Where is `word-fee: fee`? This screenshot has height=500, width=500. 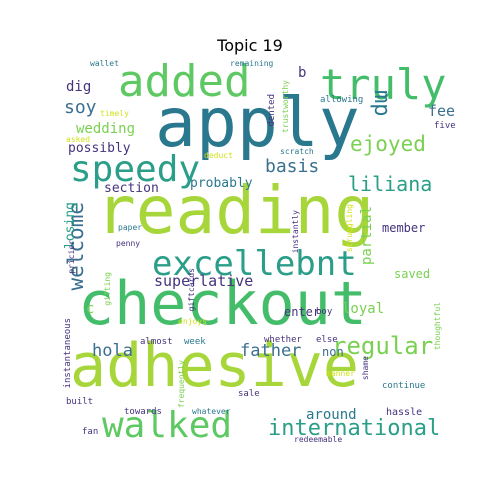 word-fee: fee is located at coordinates (442, 111).